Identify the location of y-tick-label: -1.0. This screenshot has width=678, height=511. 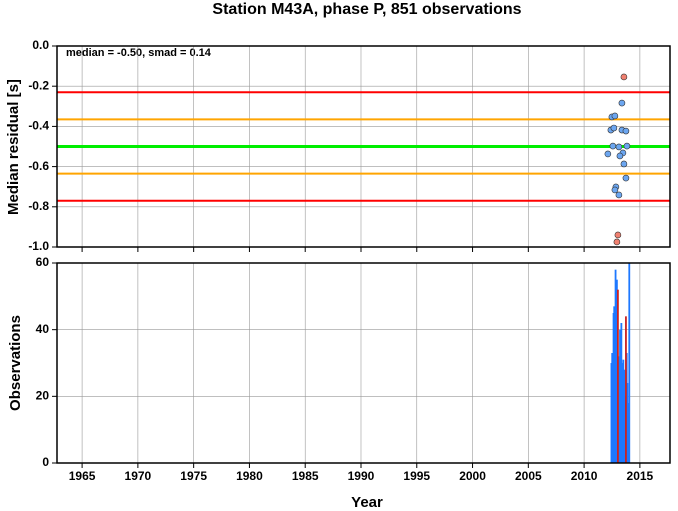
(38, 246).